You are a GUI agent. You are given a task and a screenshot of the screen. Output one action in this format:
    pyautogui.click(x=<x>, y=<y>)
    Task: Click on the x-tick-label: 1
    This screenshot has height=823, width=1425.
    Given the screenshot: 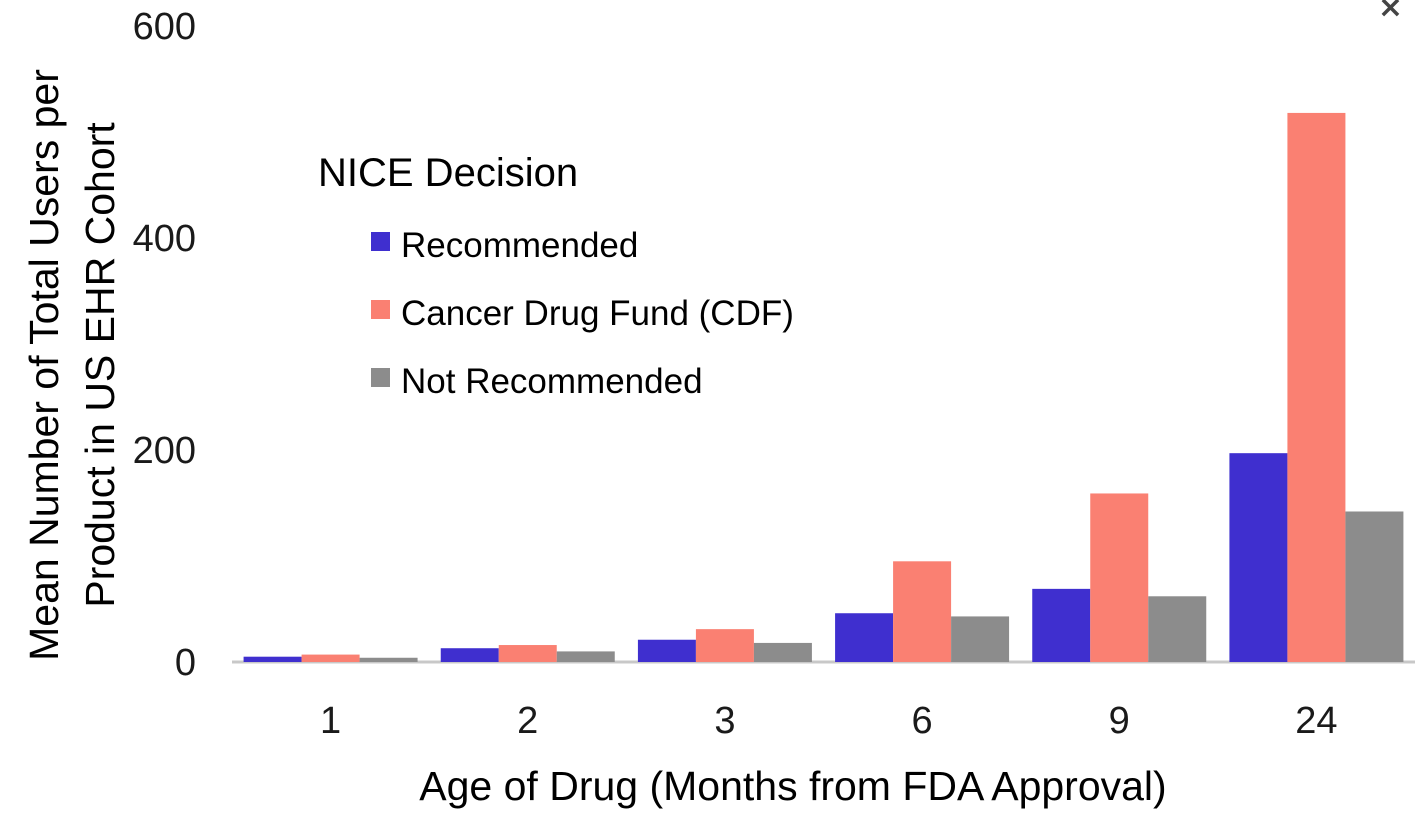 What is the action you would take?
    pyautogui.click(x=330, y=721)
    